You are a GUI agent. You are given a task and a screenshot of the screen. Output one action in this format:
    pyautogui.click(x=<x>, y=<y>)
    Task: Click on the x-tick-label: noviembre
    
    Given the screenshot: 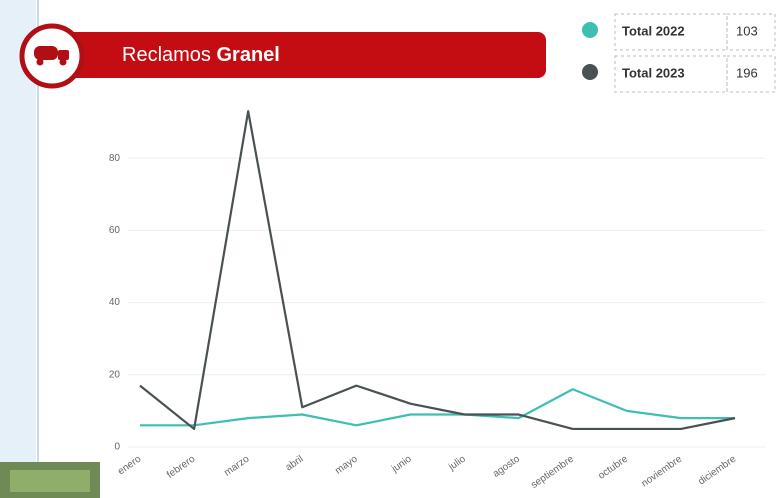 What is the action you would take?
    pyautogui.click(x=662, y=471)
    